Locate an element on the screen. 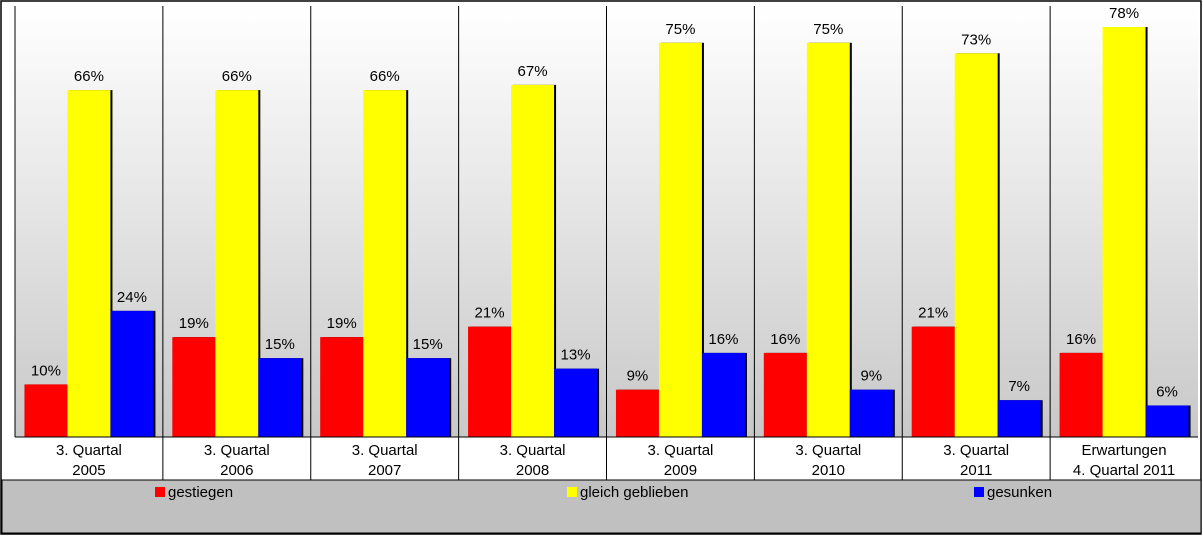 The height and width of the screenshot is (536, 1203). category-tick-label: 2008 is located at coordinates (532, 470).